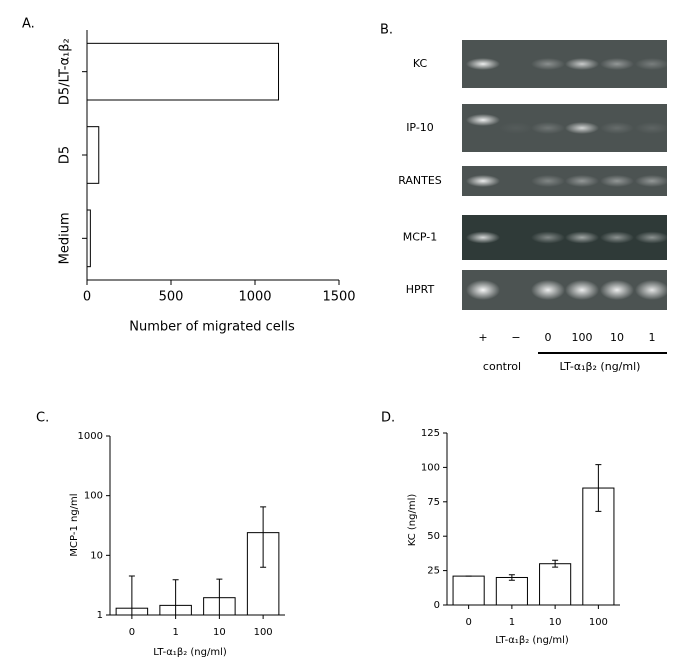  I want to click on y-axis-label: MCP-1 ng/ml, so click(74, 524).